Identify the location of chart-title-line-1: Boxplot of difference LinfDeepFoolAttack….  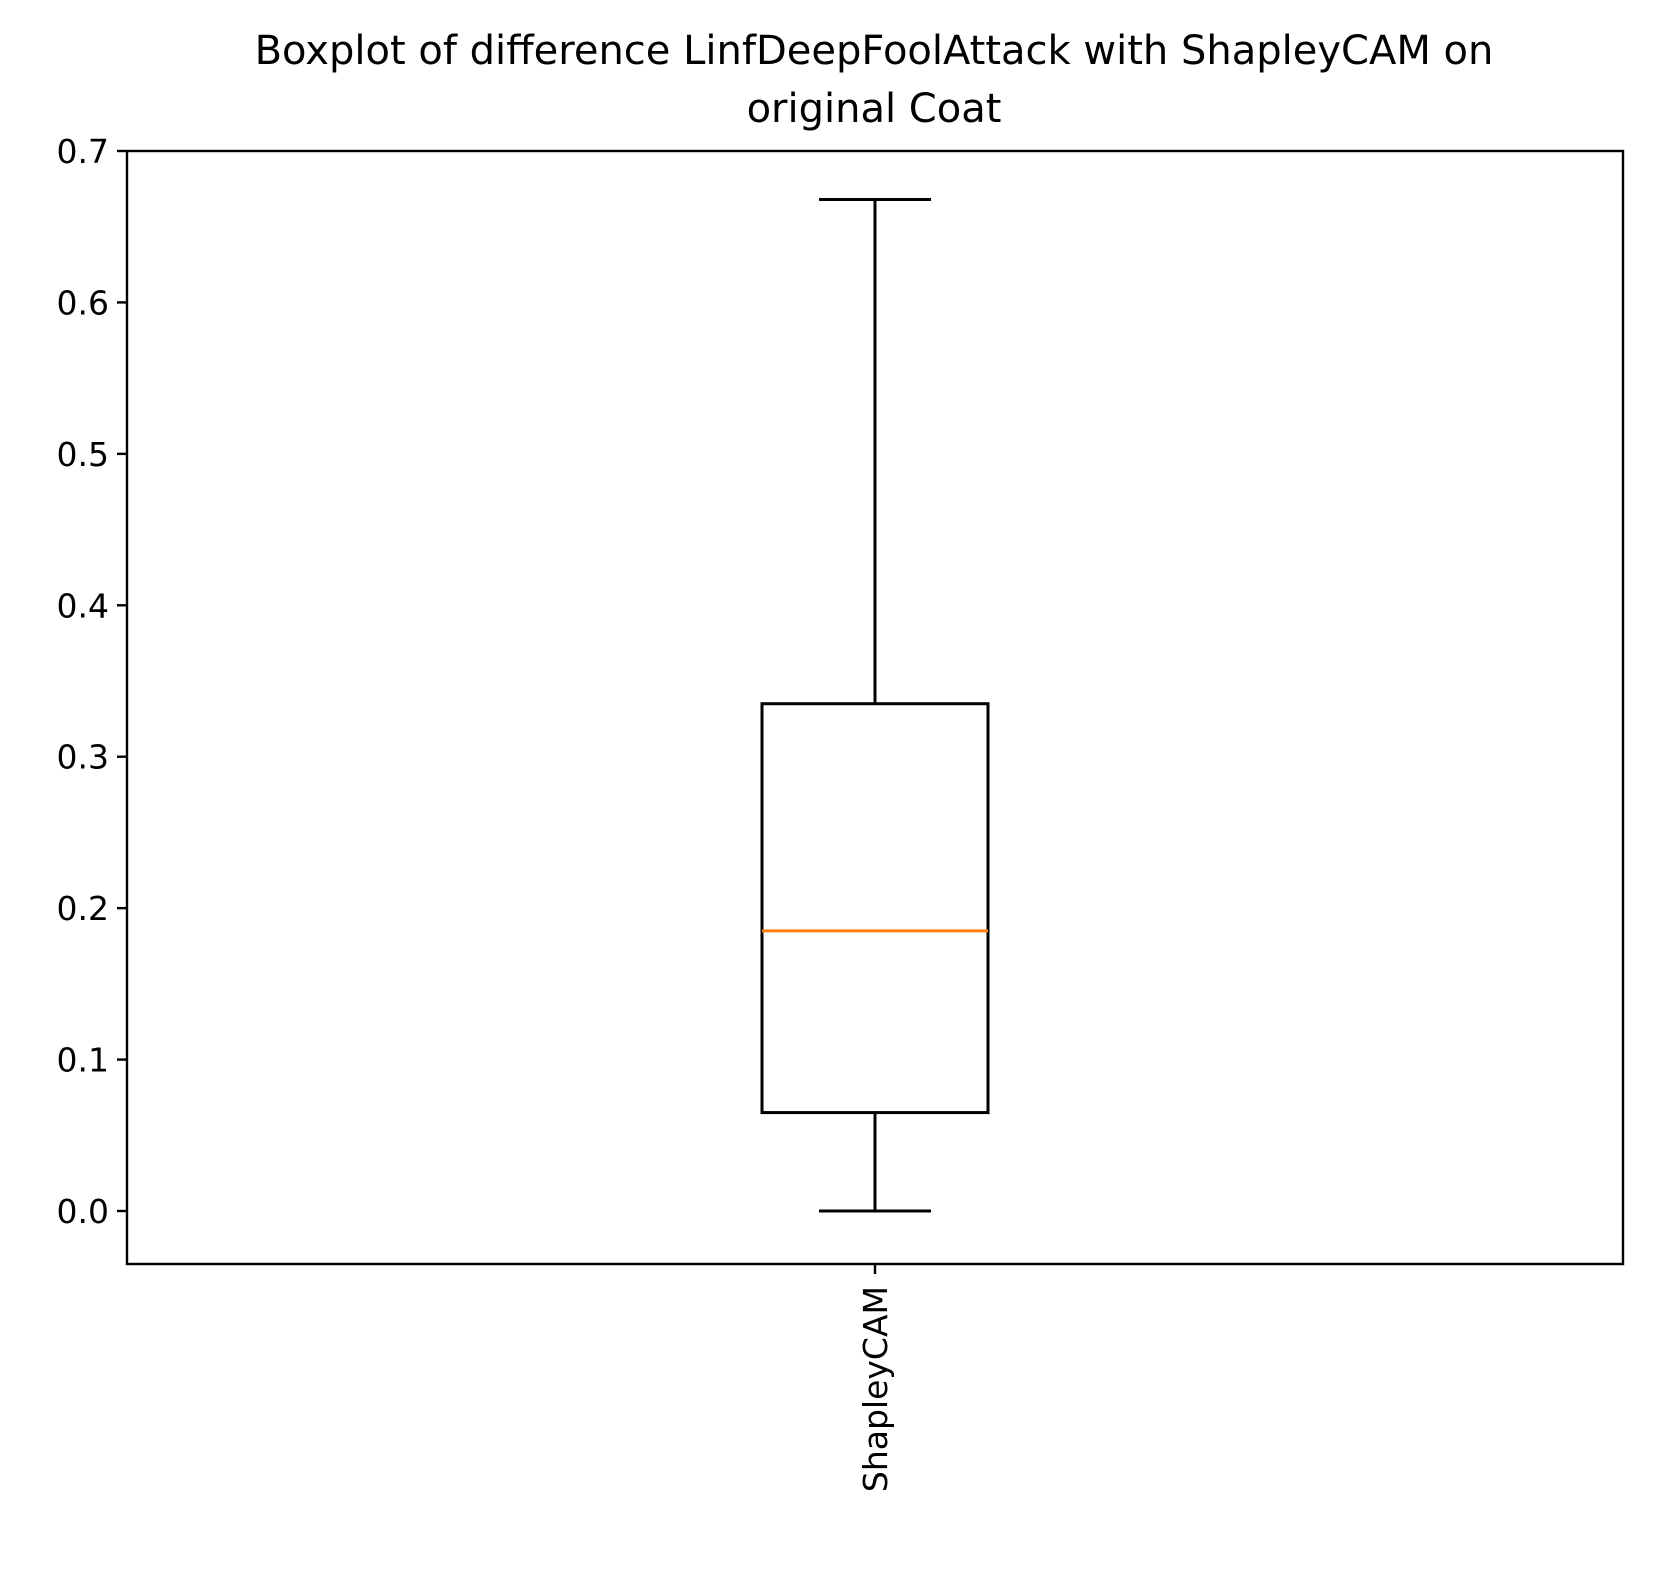
(874, 51).